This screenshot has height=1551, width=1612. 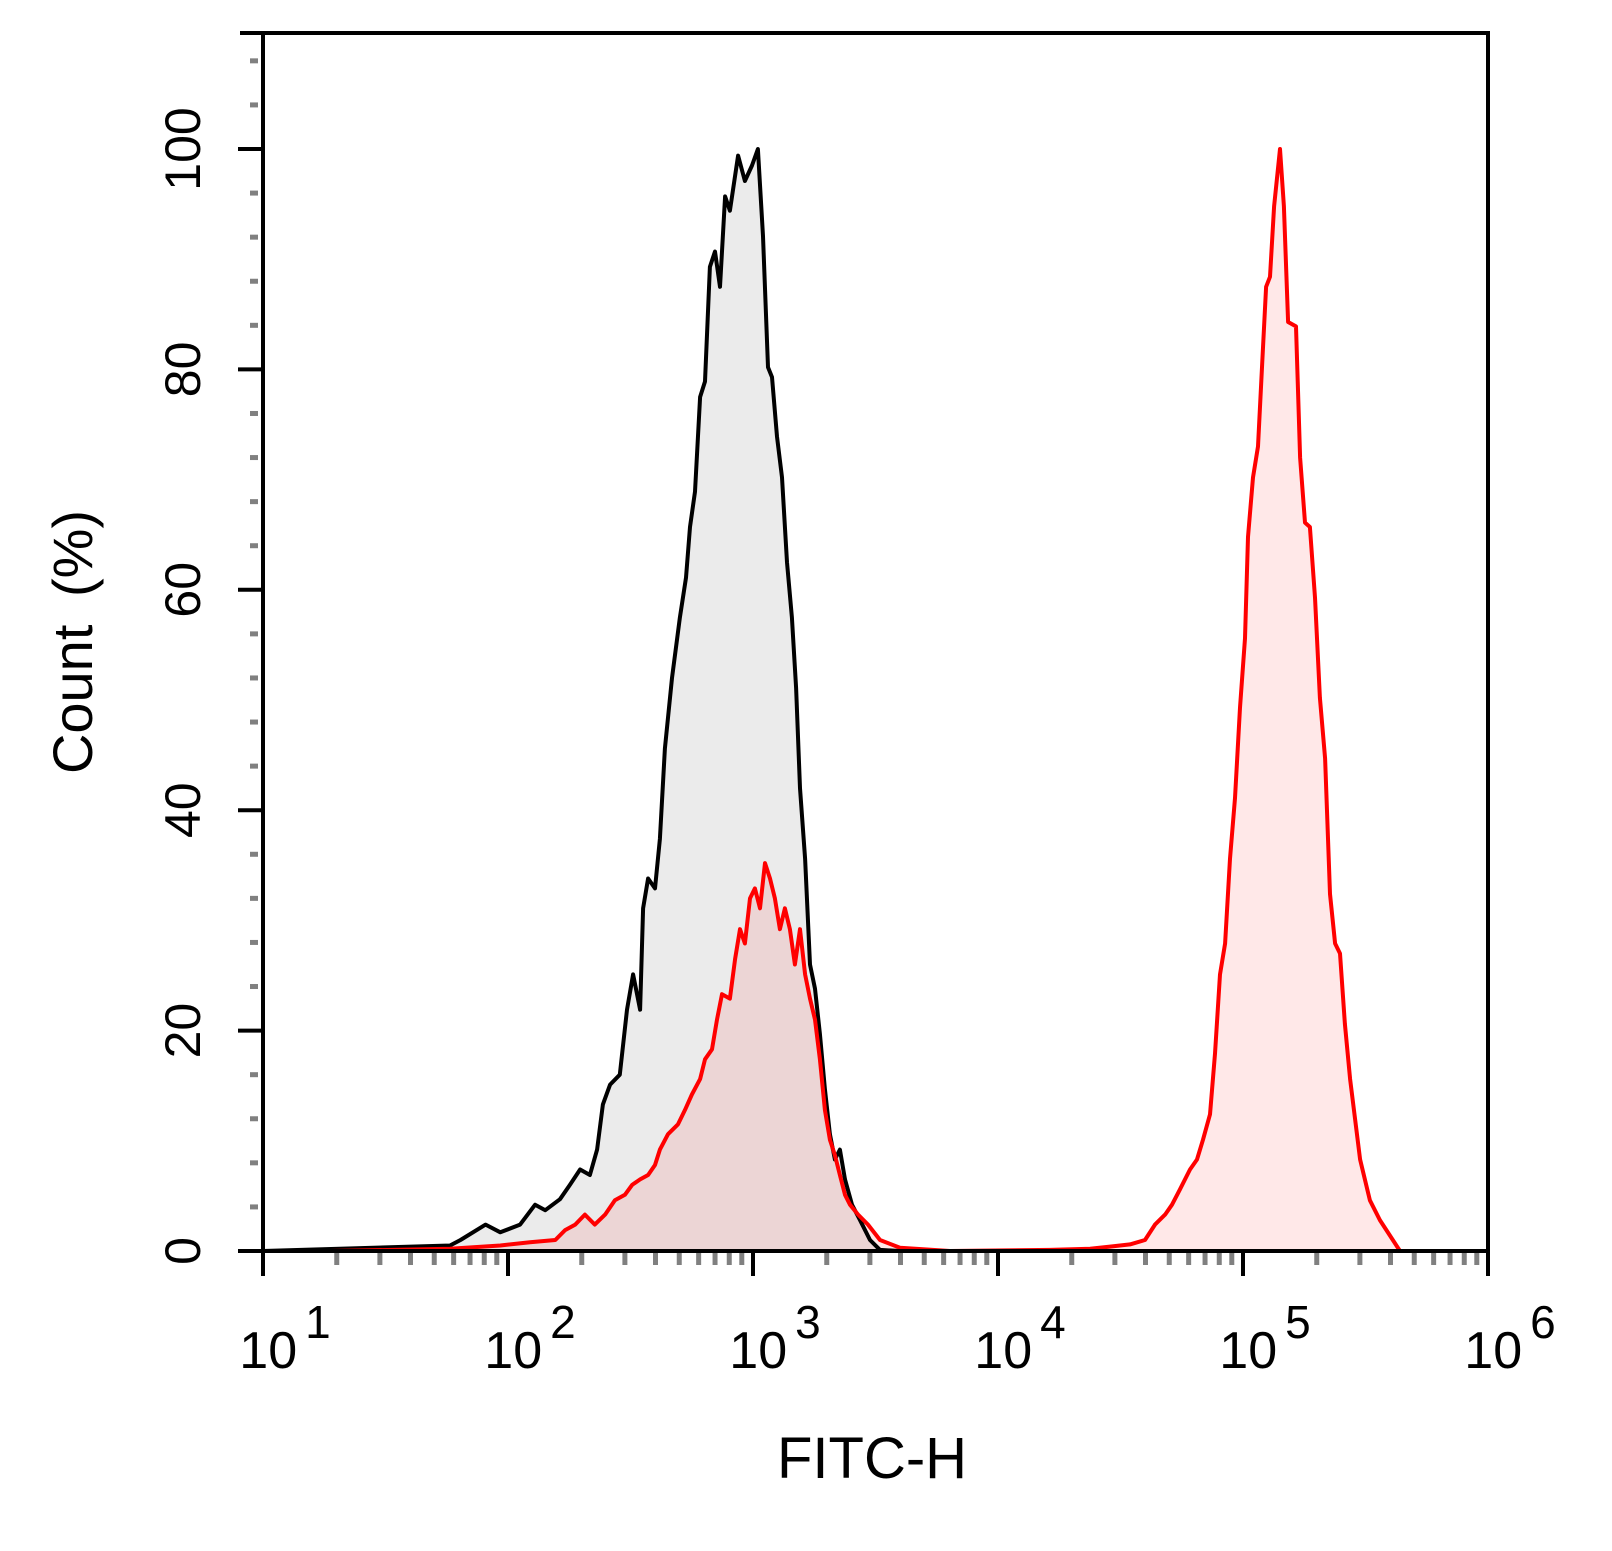 I want to click on x-tick-exponent: 5, so click(x=1298, y=1322).